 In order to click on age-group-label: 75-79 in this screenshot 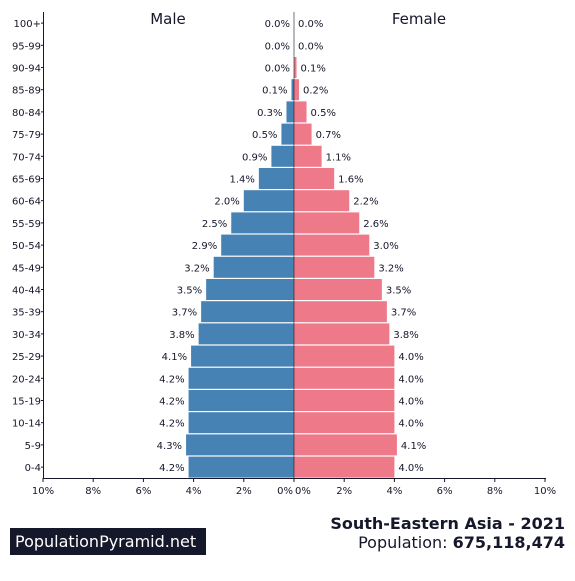, I will do `click(26, 135)`.